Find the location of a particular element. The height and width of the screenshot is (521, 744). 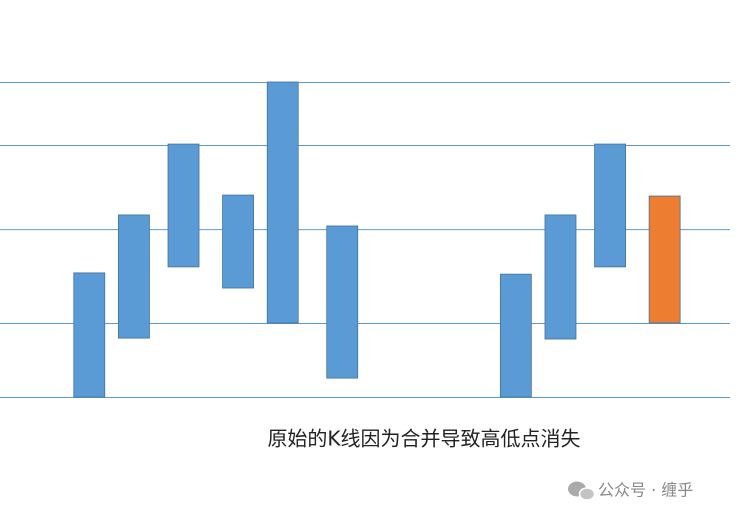

caption: 原始的K线因为合并导致高低点消失 is located at coordinates (423, 439).